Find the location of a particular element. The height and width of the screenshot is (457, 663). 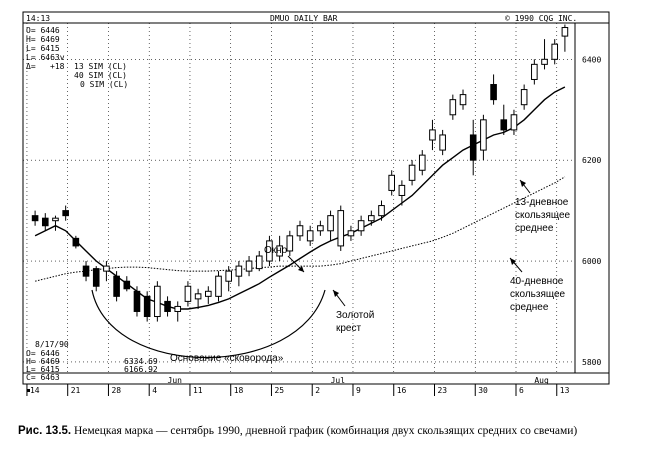

annotation-window-arrowhead is located at coordinates (301, 269).